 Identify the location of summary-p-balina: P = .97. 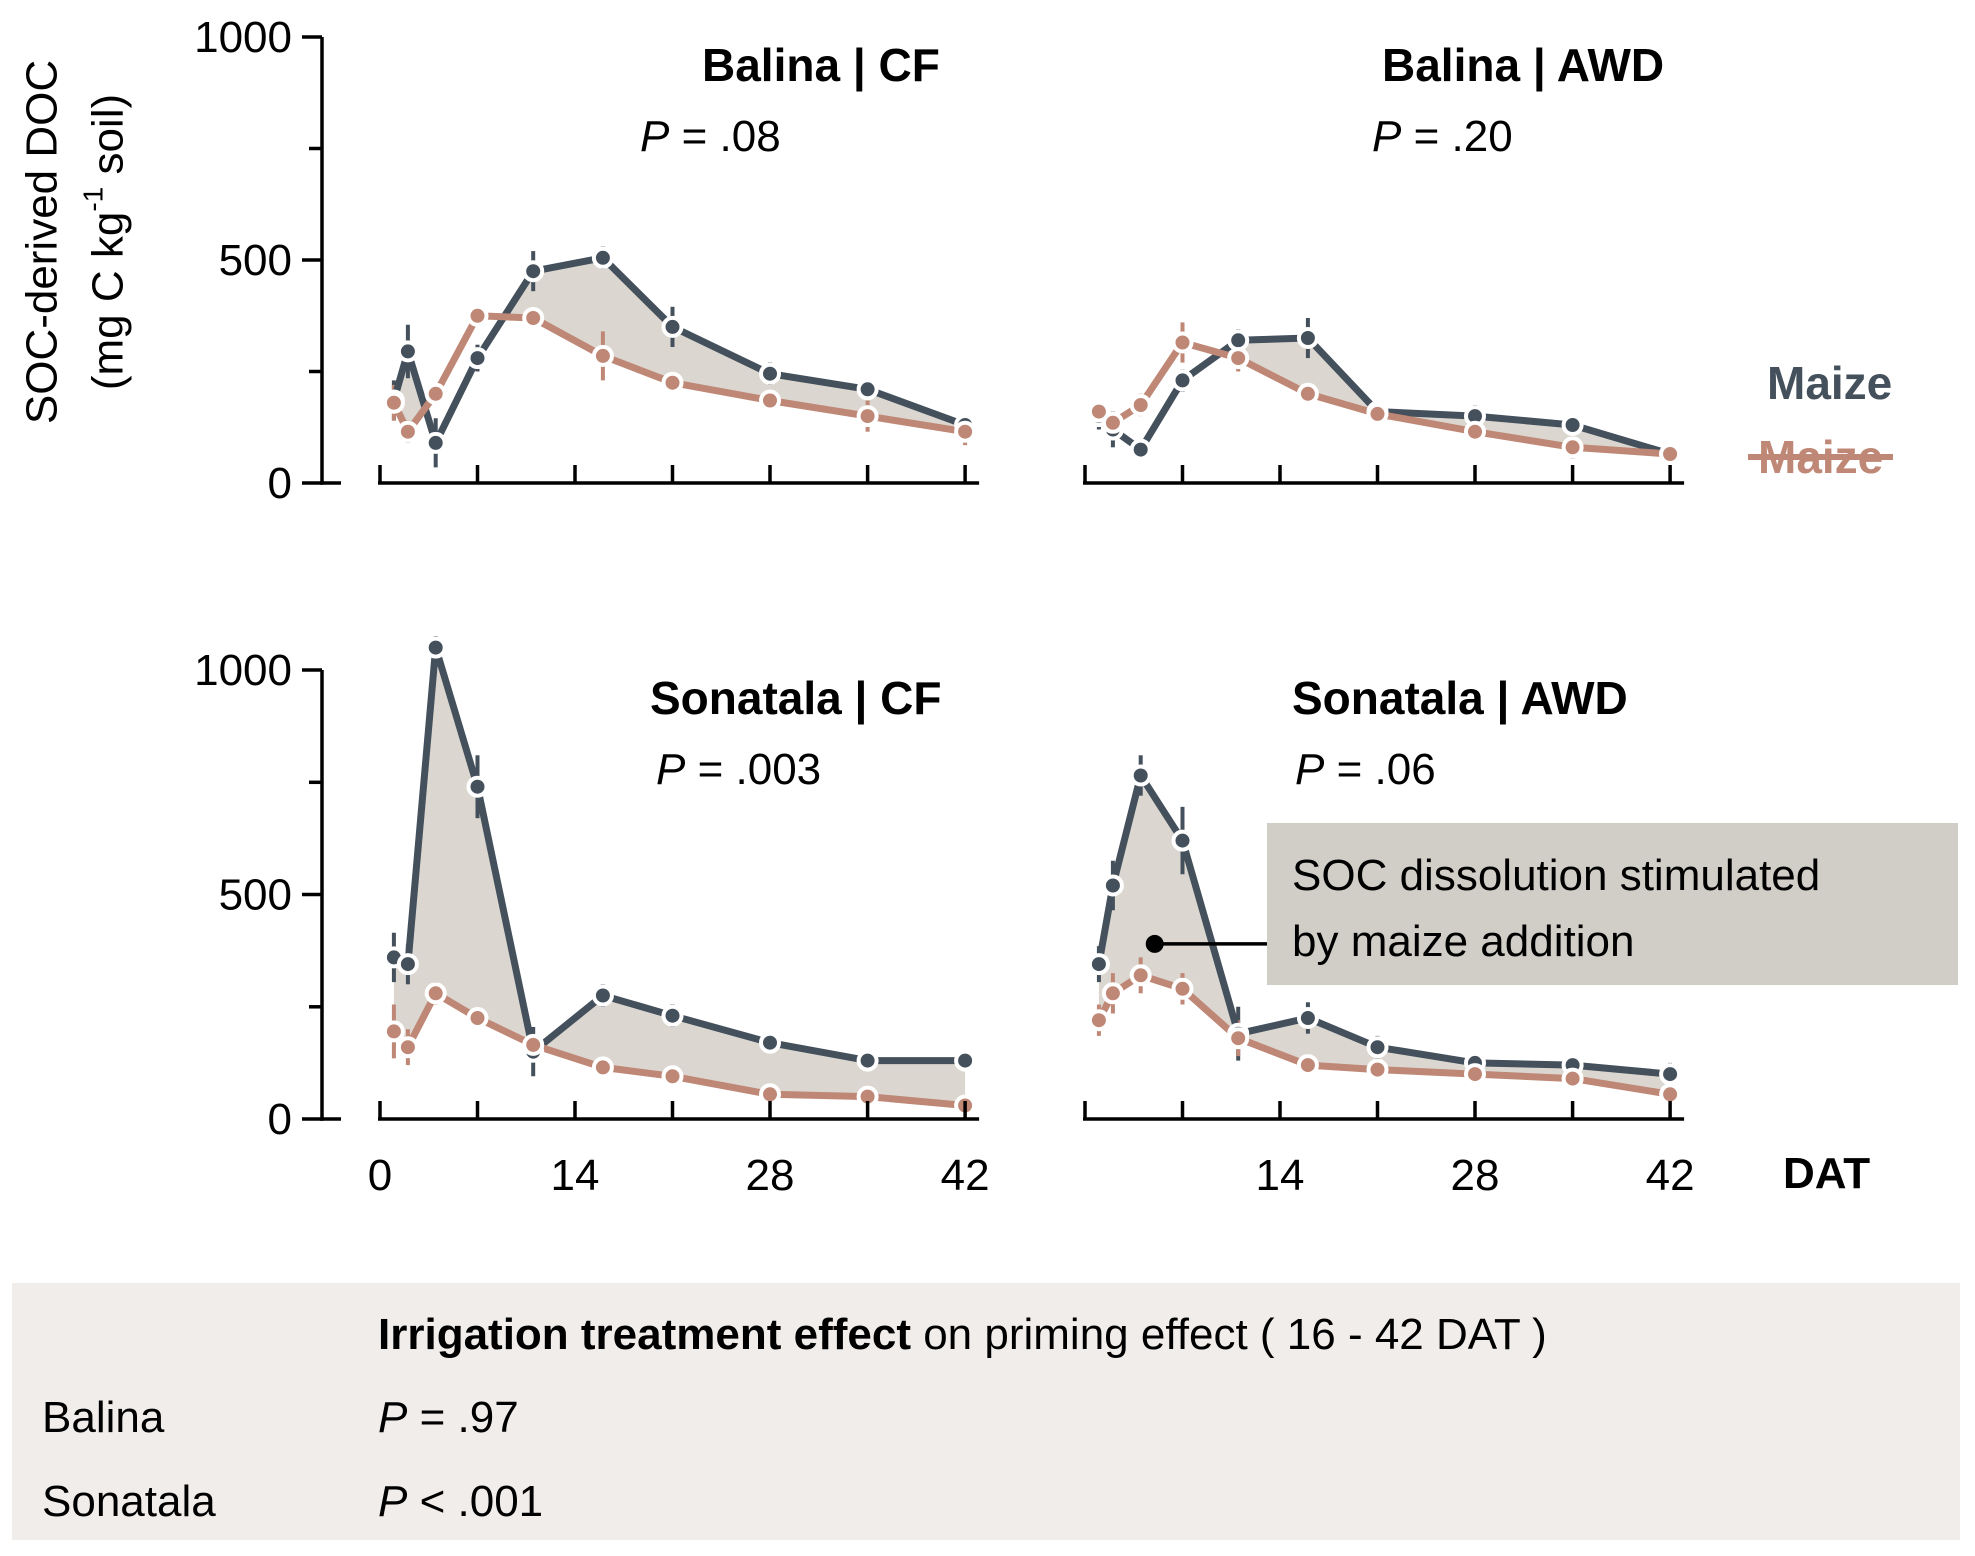
(448, 1417).